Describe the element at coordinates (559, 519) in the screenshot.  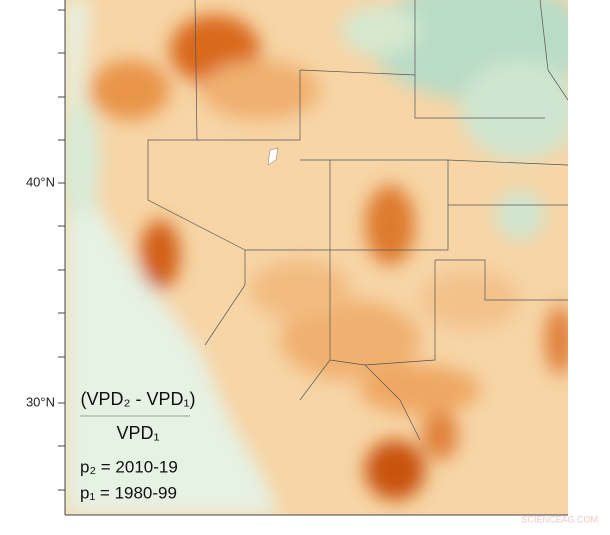
I see `watermark: SCIENCEAG.COM` at that location.